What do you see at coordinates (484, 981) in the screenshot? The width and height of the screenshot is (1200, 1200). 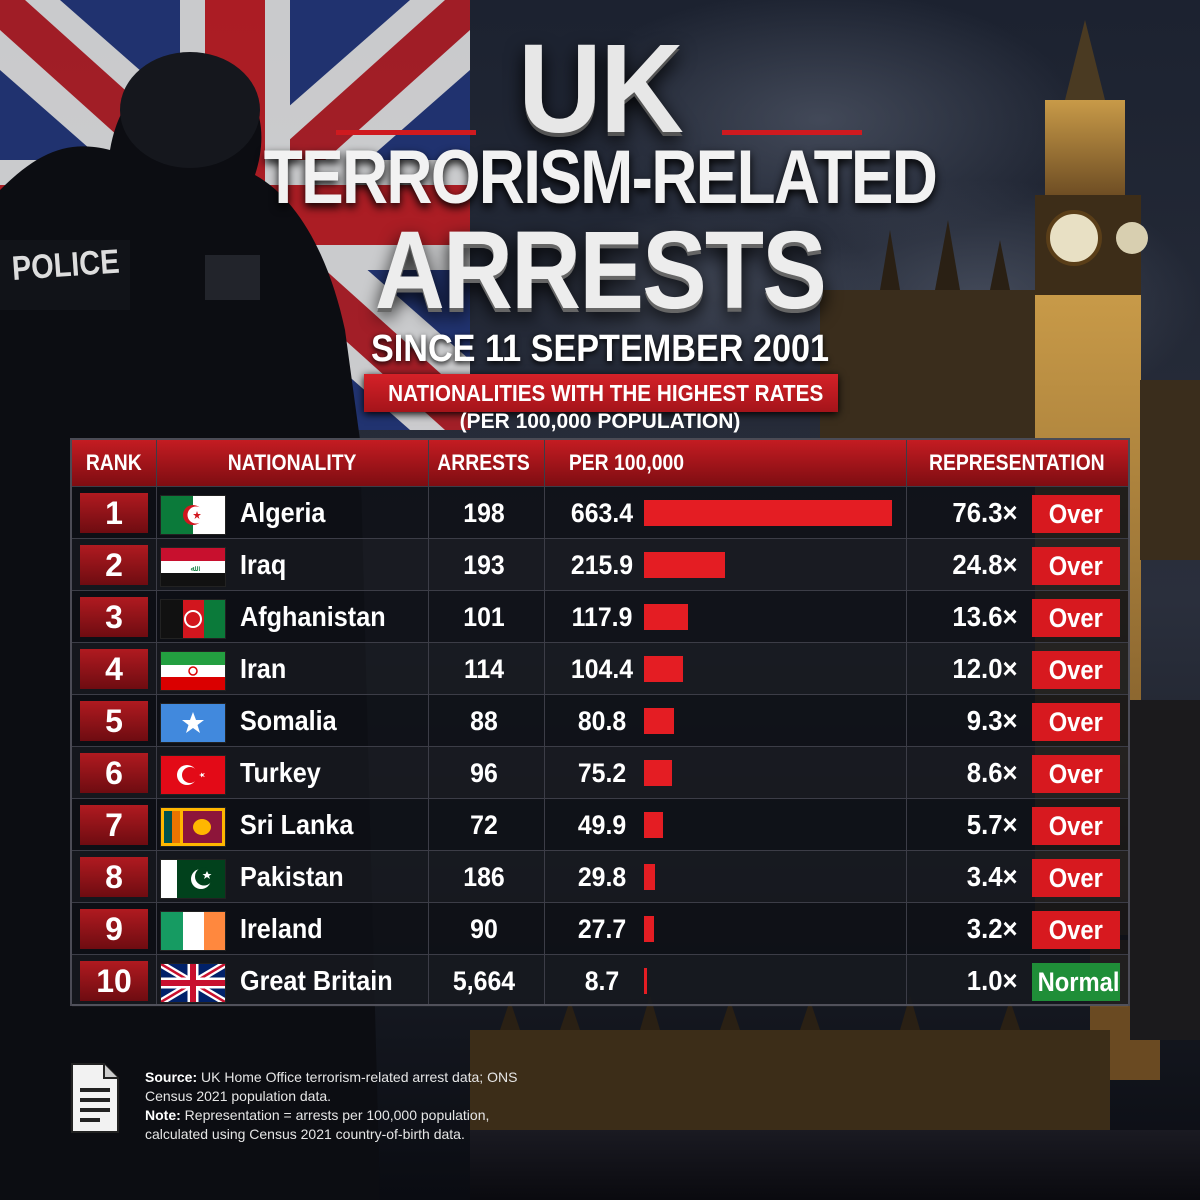 I see `arrests-value: 5,664` at bounding box center [484, 981].